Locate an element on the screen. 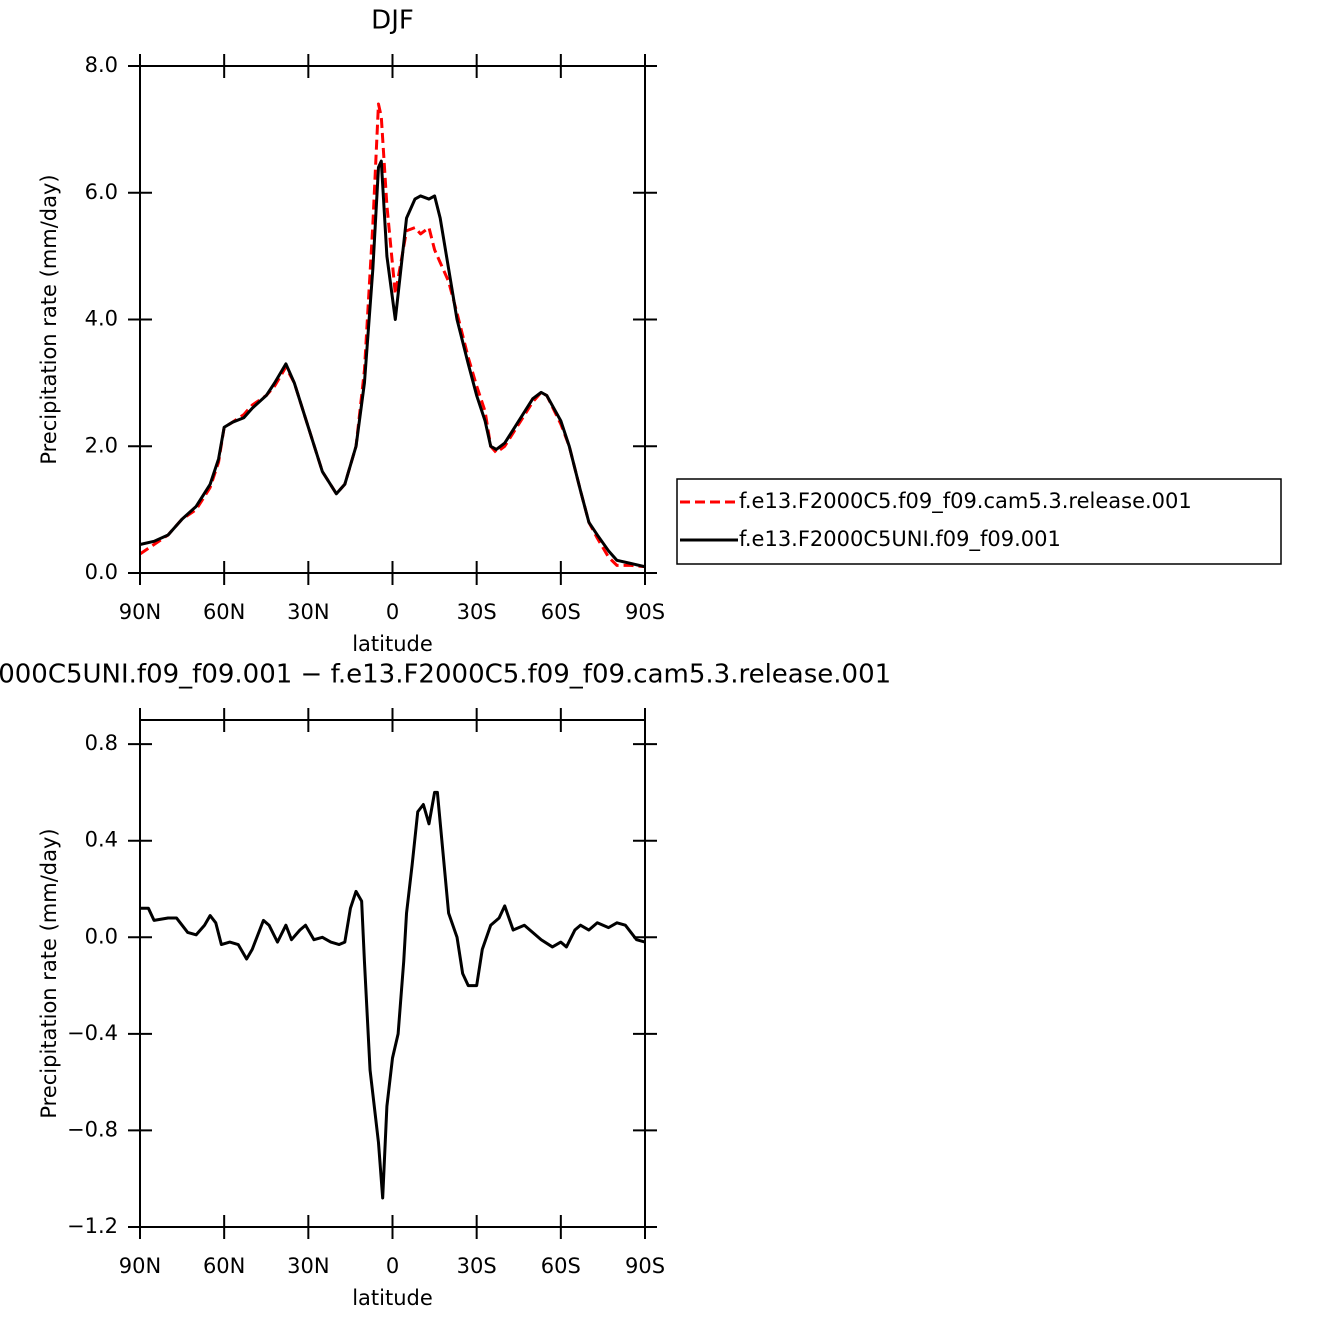 This screenshot has width=1319, height=1319. legend-box is located at coordinates (979, 521).